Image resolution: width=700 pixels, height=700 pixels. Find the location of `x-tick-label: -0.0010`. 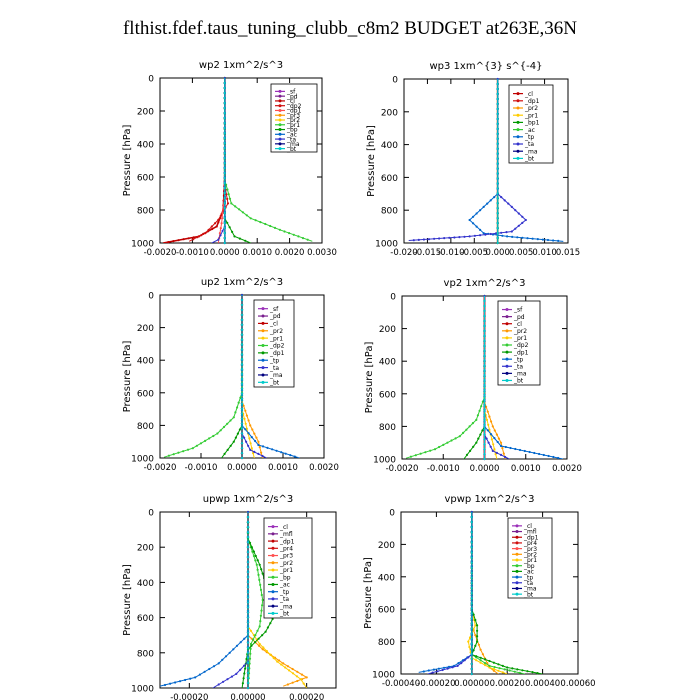

x-tick-label: -0.0010 is located at coordinates (443, 469).